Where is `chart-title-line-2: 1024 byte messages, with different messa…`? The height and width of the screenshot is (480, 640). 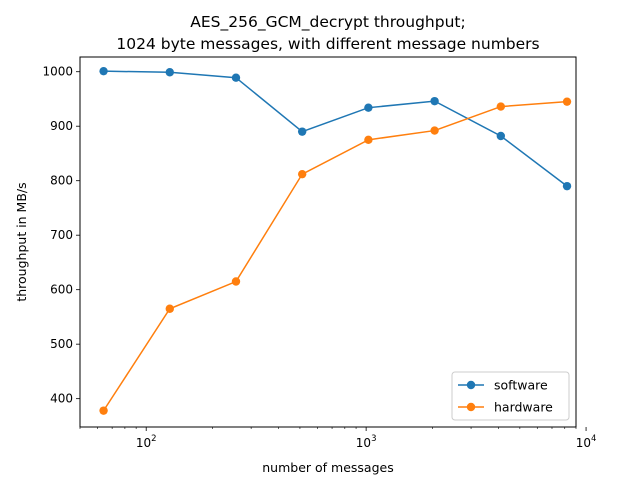 chart-title-line-2: 1024 byte messages, with different messa… is located at coordinates (327, 44).